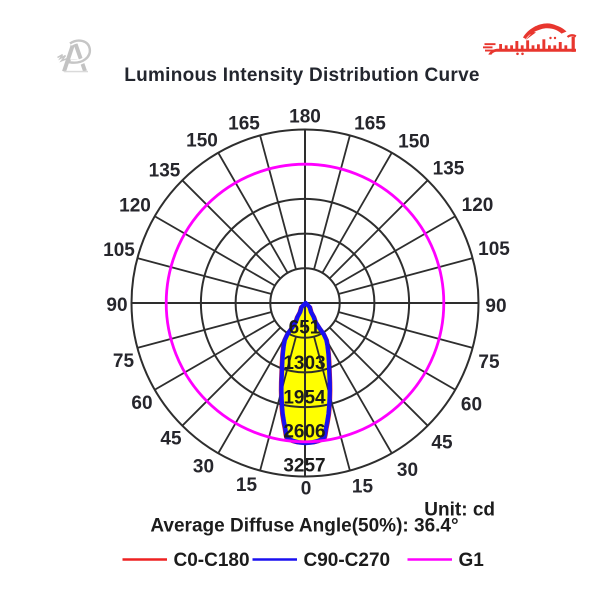 The height and width of the screenshot is (600, 600). What do you see at coordinates (304, 432) in the screenshot?
I see `svg-text: 2606` at bounding box center [304, 432].